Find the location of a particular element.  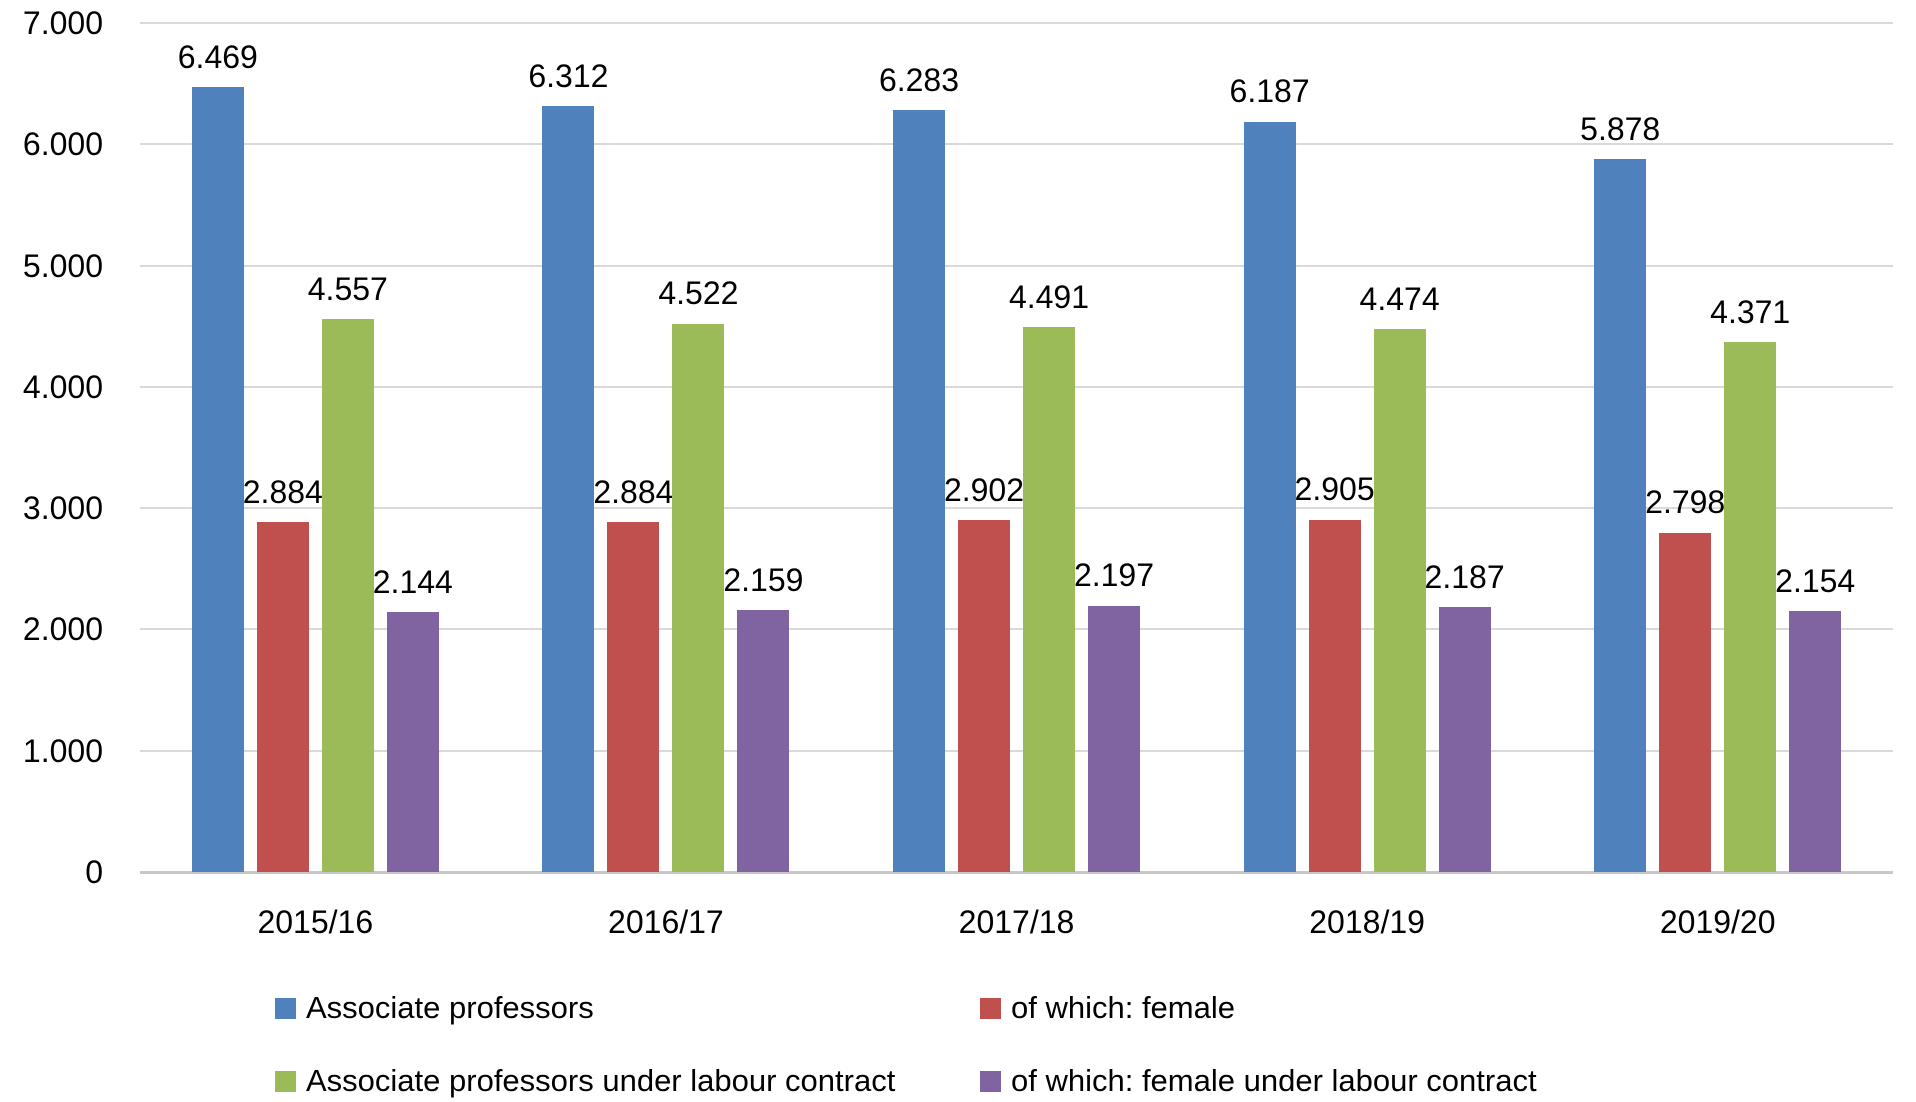

y-tick-label: 3.000 is located at coordinates (62, 508).